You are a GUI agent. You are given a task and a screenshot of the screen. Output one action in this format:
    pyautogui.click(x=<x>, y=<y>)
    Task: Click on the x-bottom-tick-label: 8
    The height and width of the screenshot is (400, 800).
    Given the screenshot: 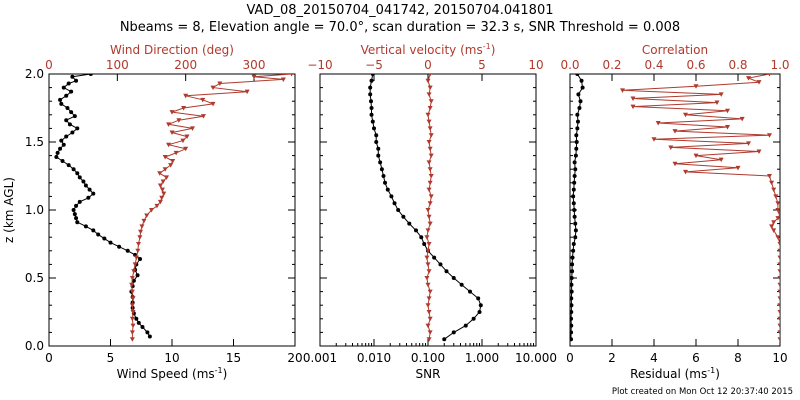 What is the action you would take?
    pyautogui.click(x=738, y=358)
    